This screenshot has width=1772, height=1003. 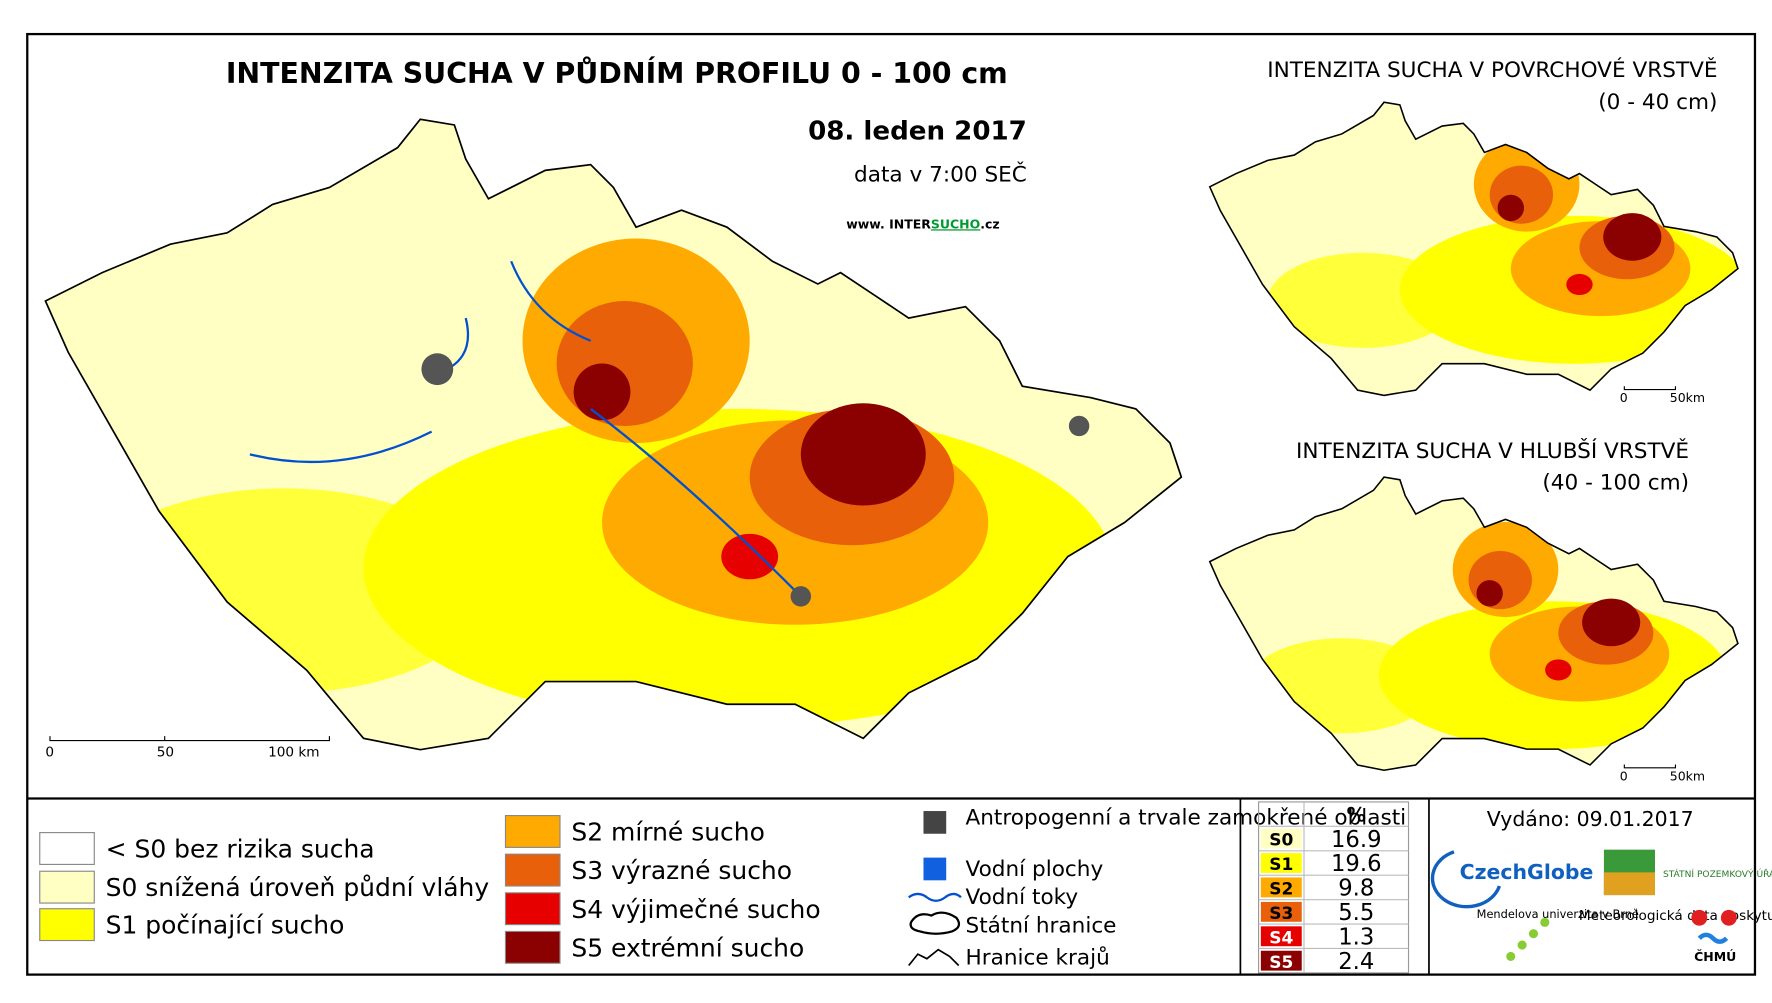 What do you see at coordinates (989, 223) in the screenshot?
I see `website-part: .cz` at bounding box center [989, 223].